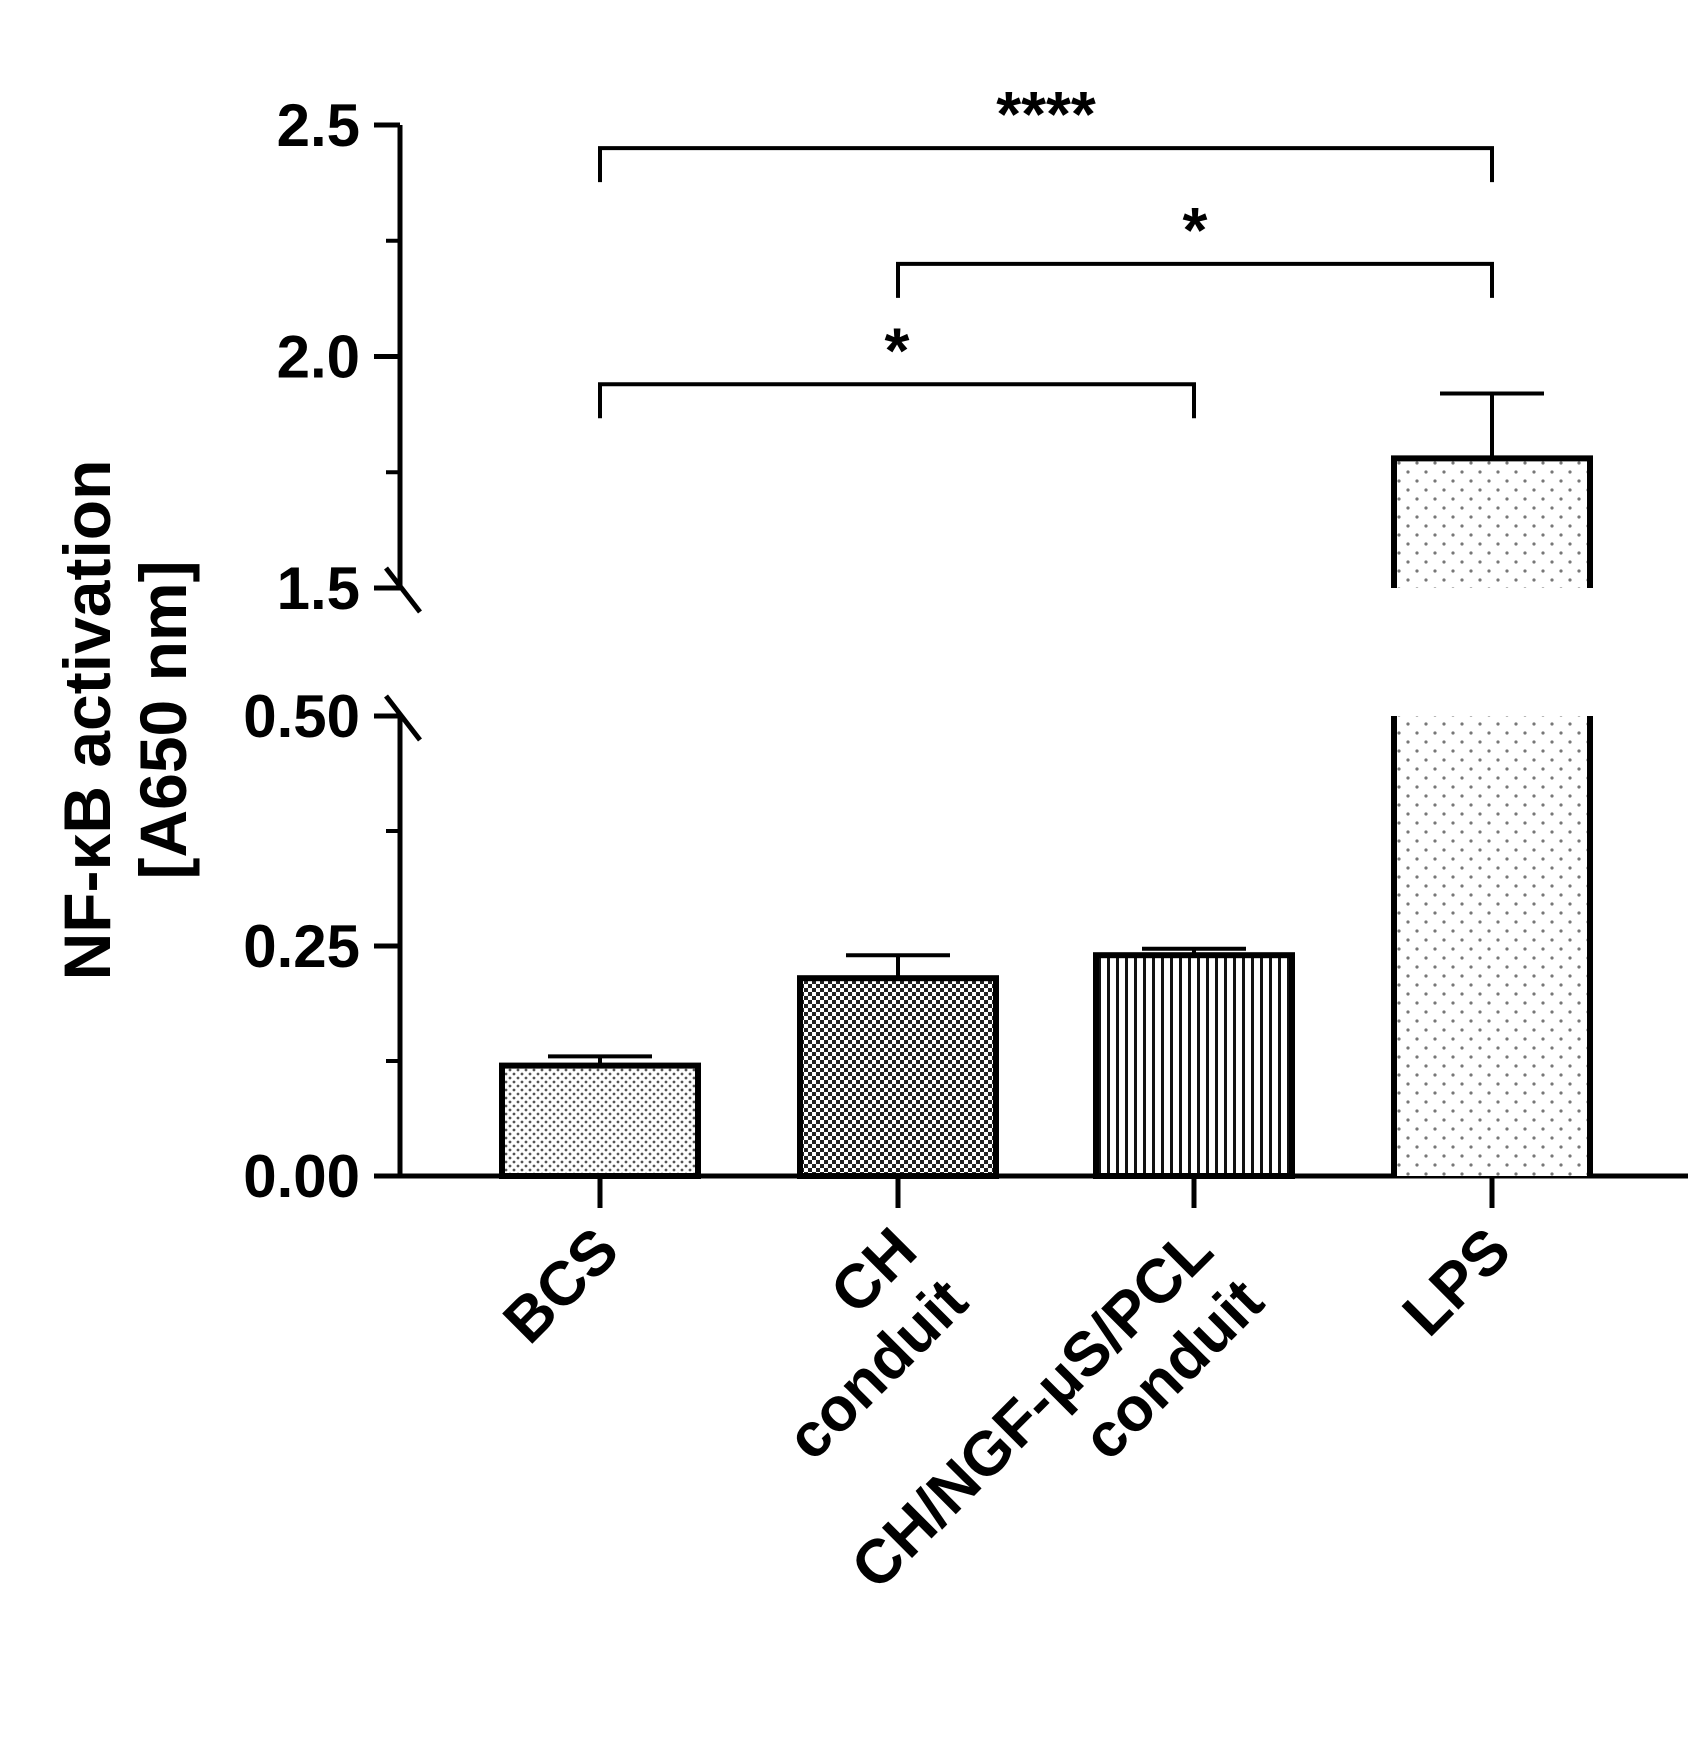 Image resolution: width=1707 pixels, height=1742 pixels. What do you see at coordinates (1046, 114) in the screenshot?
I see `significance-label: ****` at bounding box center [1046, 114].